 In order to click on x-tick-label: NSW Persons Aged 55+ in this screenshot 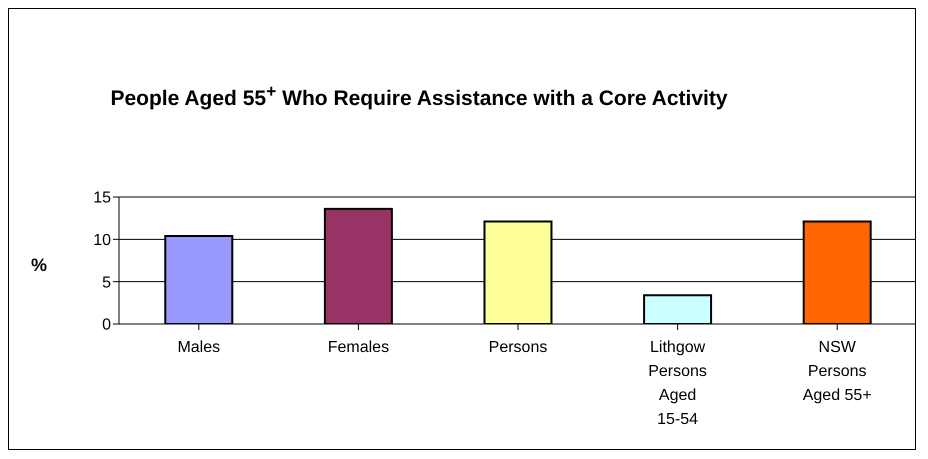, I will do `click(837, 371)`.